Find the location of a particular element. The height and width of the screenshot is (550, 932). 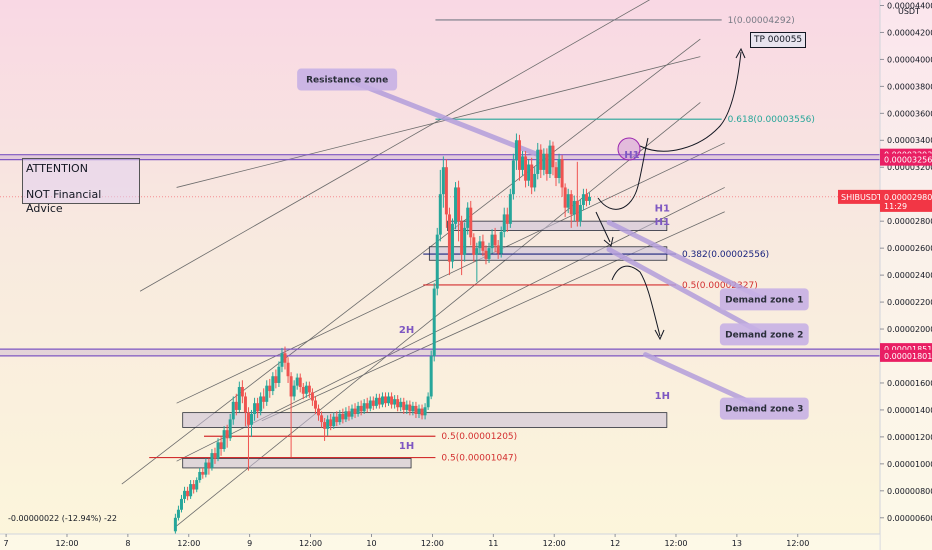

timeframe-label: 2H is located at coordinates (406, 330).